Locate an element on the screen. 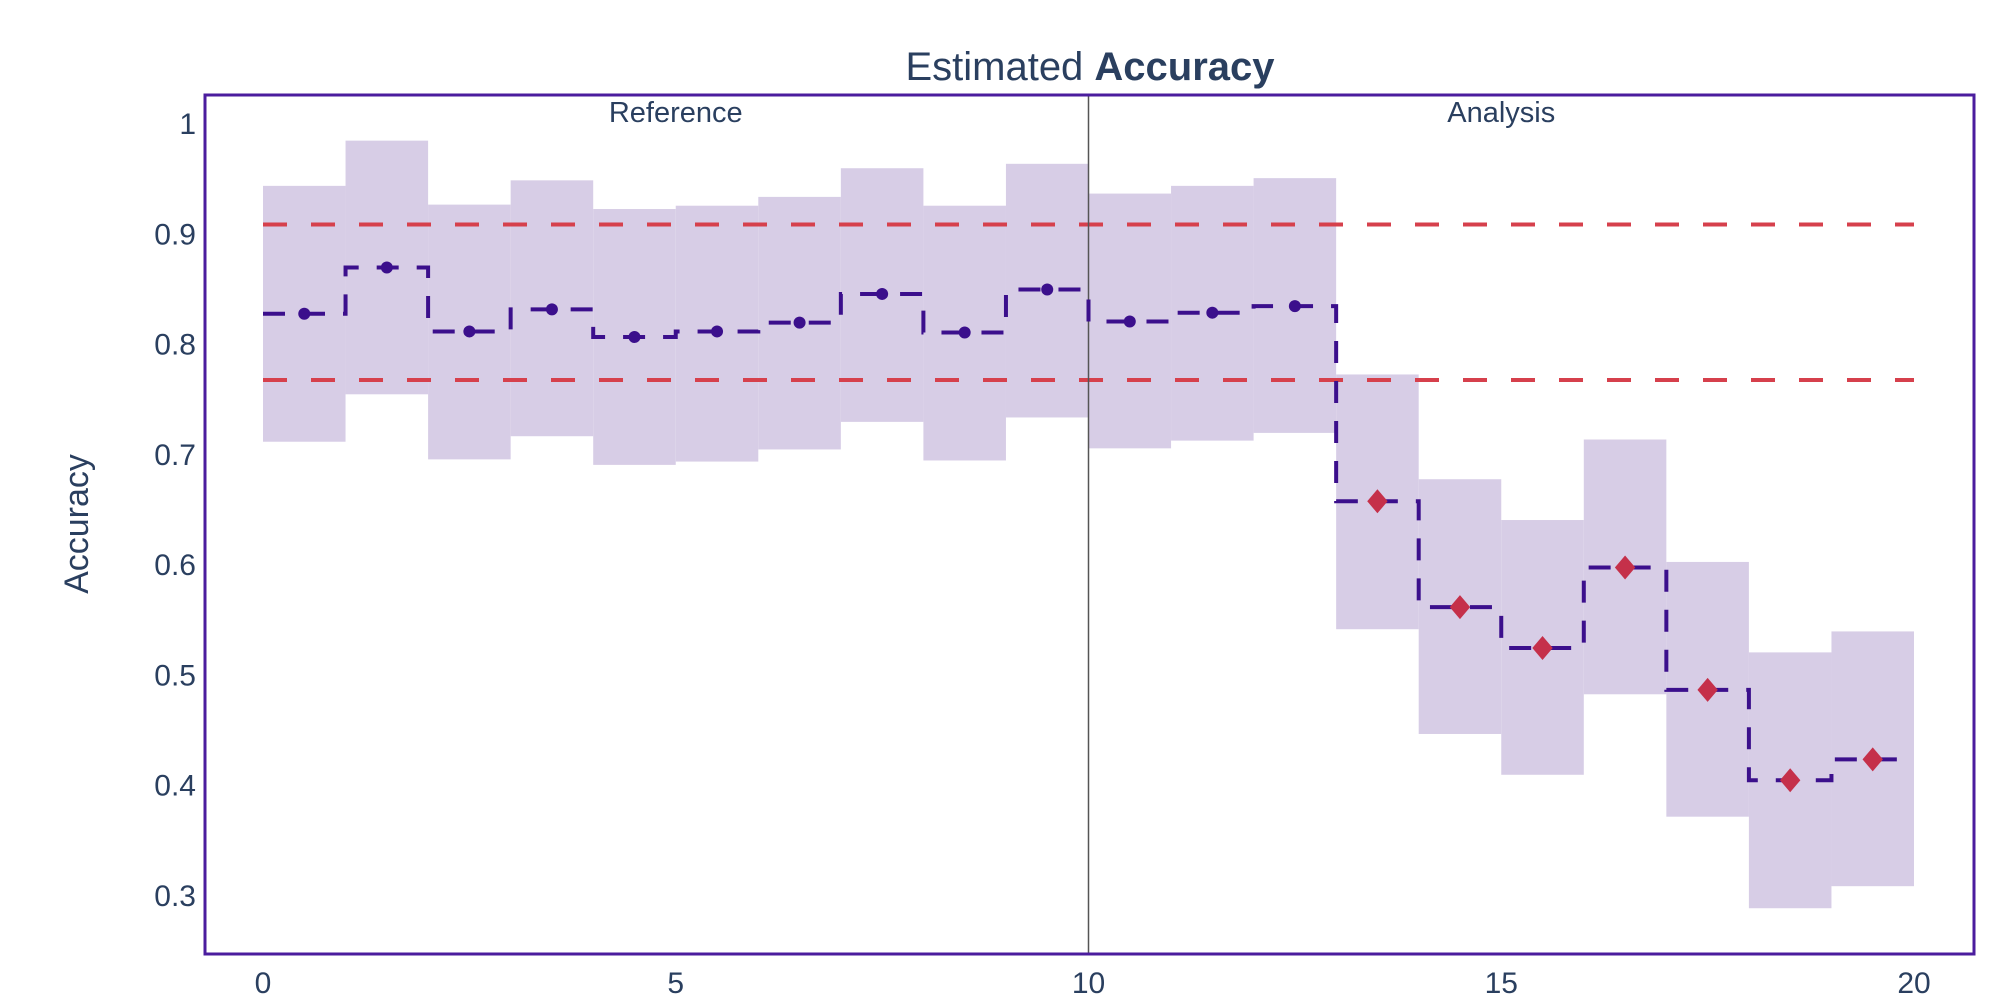 Image resolution: width=2000 pixels, height=1000 pixels. x-tick-label: 10 is located at coordinates (1088, 981).